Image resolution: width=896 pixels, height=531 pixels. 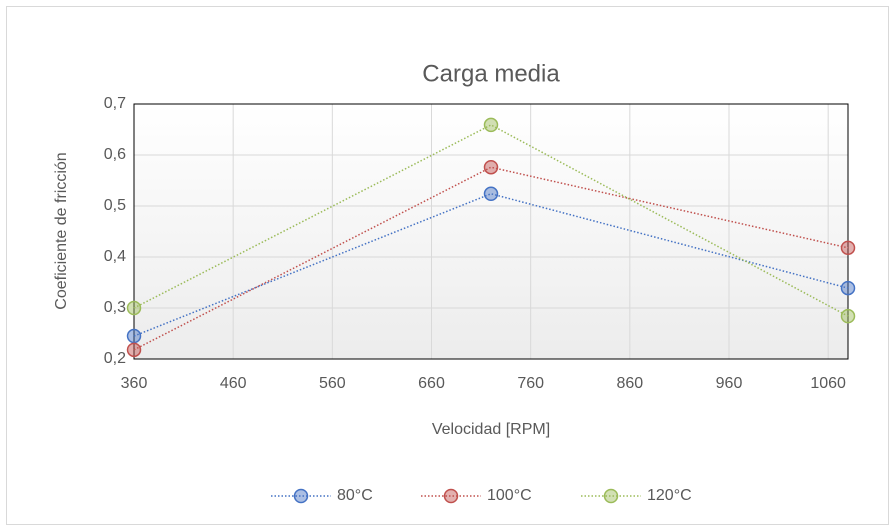 I want to click on x-tick-label: 560, so click(x=332, y=383).